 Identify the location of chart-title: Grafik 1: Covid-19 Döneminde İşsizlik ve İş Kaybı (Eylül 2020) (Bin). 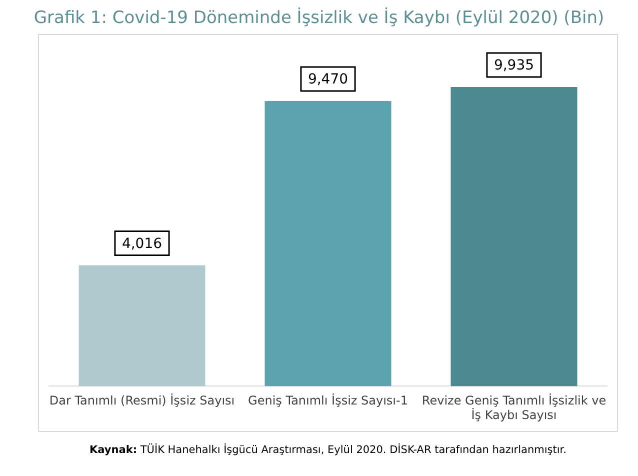
(319, 19).